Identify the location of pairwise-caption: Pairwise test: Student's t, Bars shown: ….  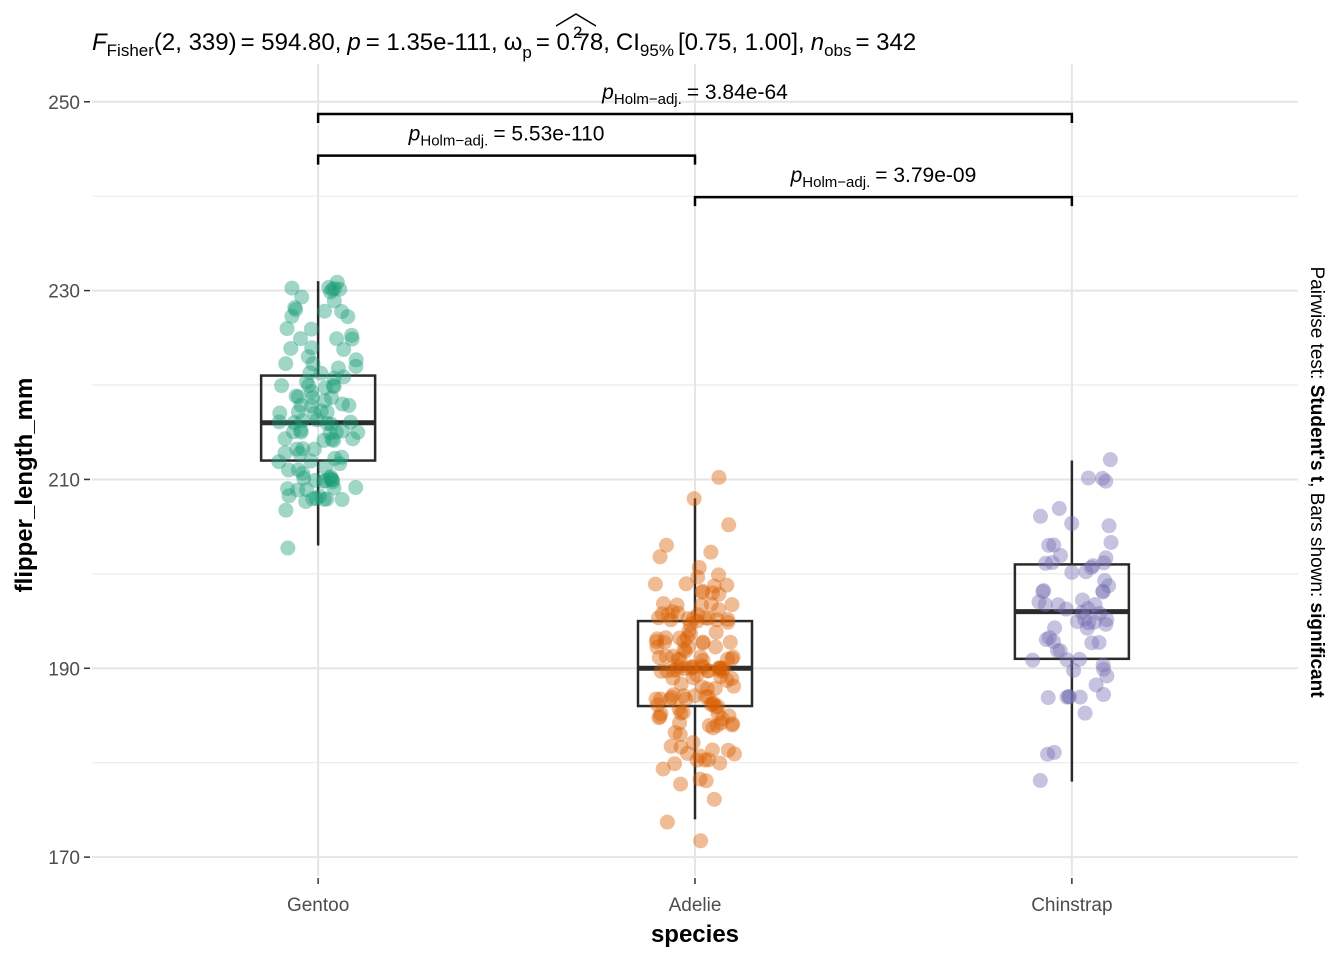
(1316, 482).